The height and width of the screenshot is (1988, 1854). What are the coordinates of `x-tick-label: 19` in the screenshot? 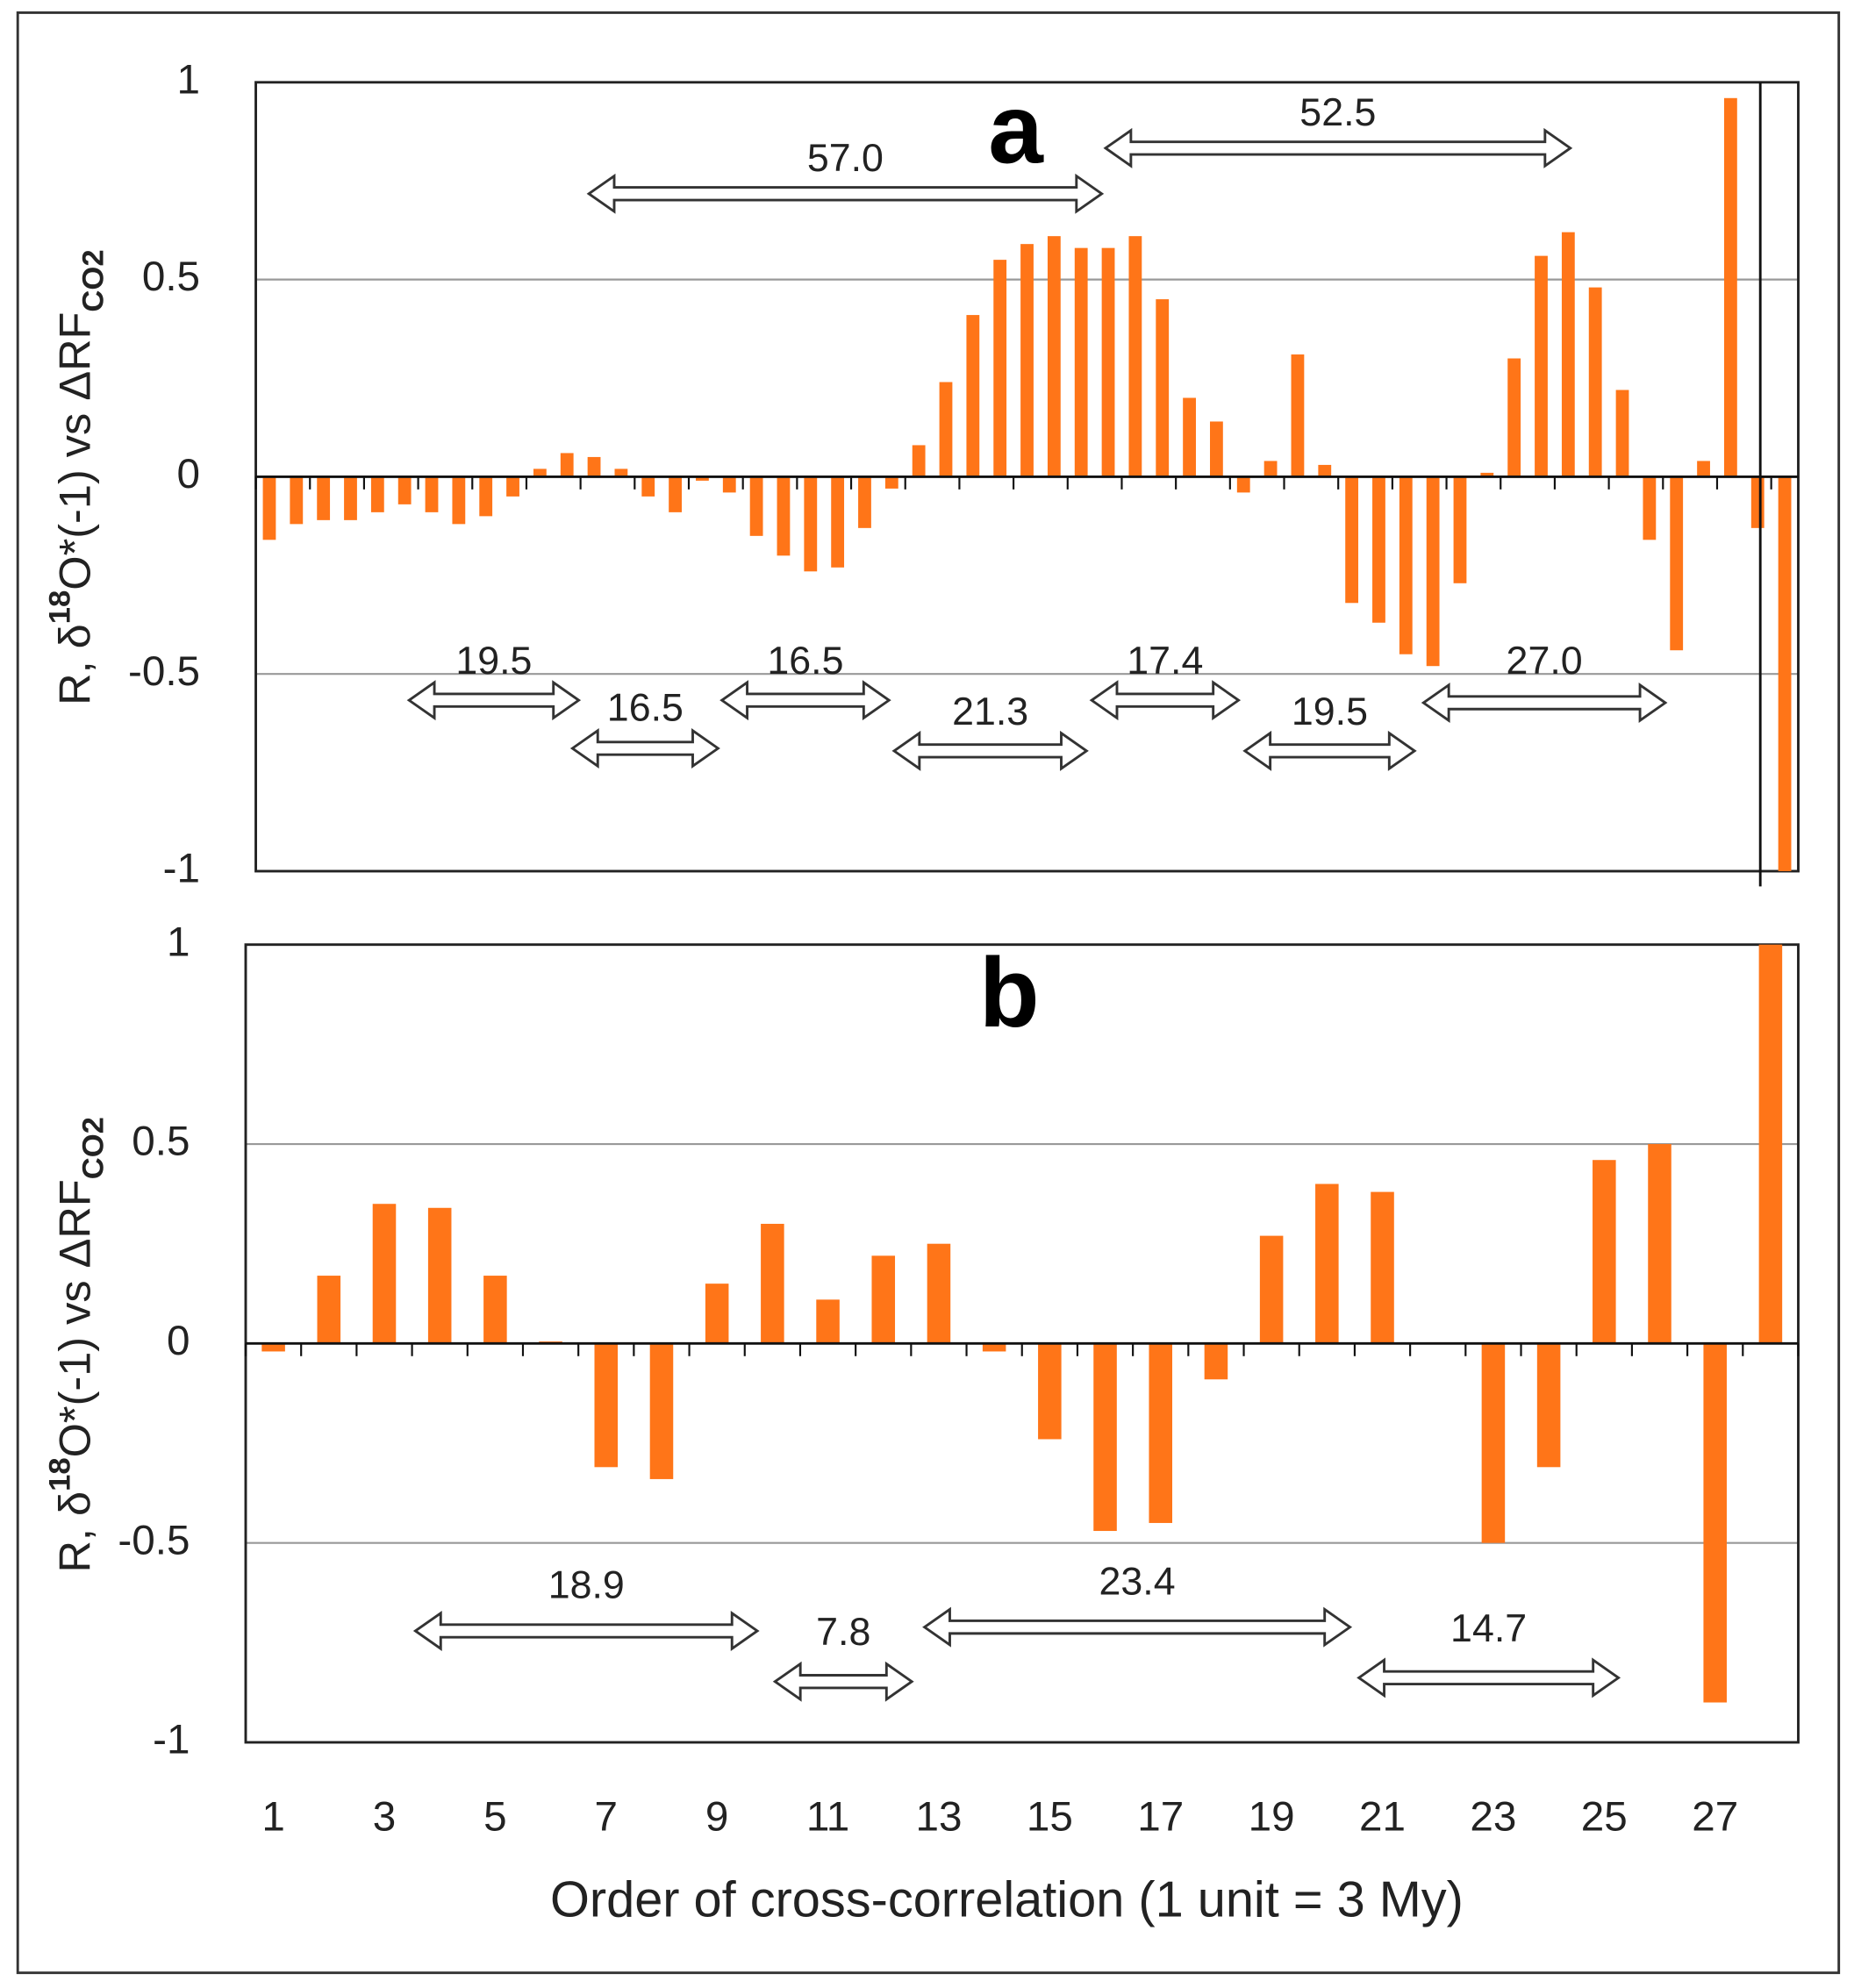 It's located at (1272, 1817).